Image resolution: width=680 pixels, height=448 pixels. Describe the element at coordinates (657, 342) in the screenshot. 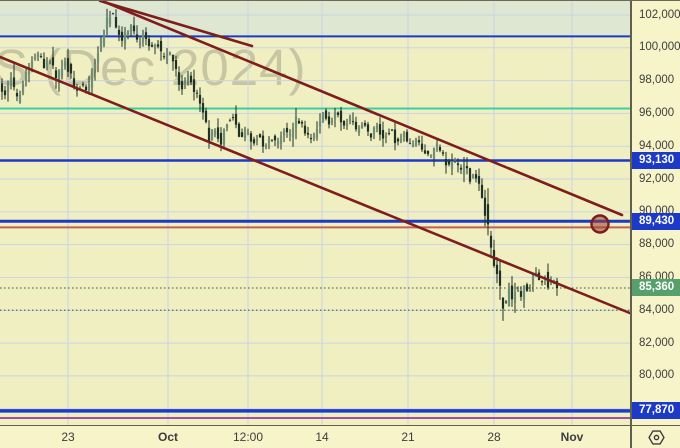

I see `price-tick-label: 82,000` at that location.